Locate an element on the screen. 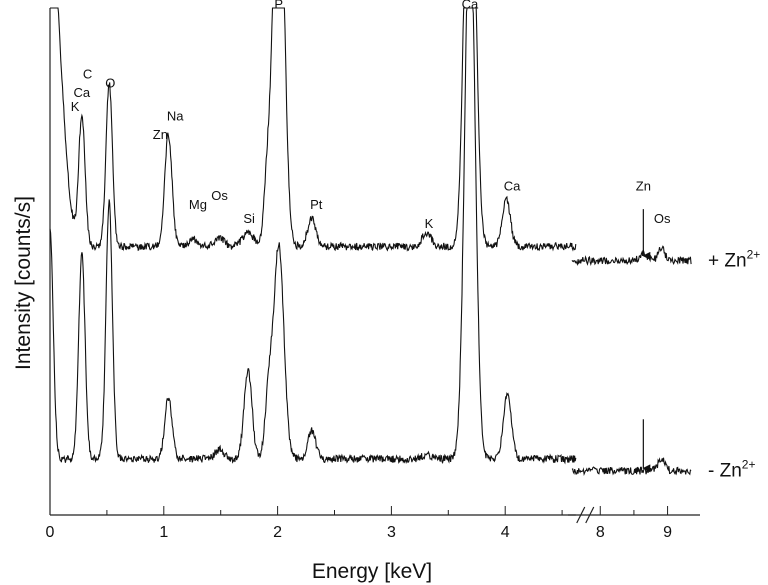  peak-label: C is located at coordinates (87, 73).